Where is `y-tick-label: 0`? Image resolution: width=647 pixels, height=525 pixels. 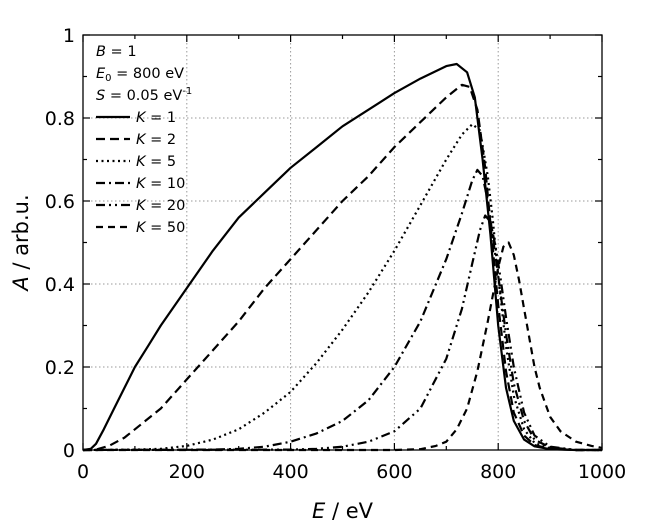
y-tick-label: 0 is located at coordinates (69, 451).